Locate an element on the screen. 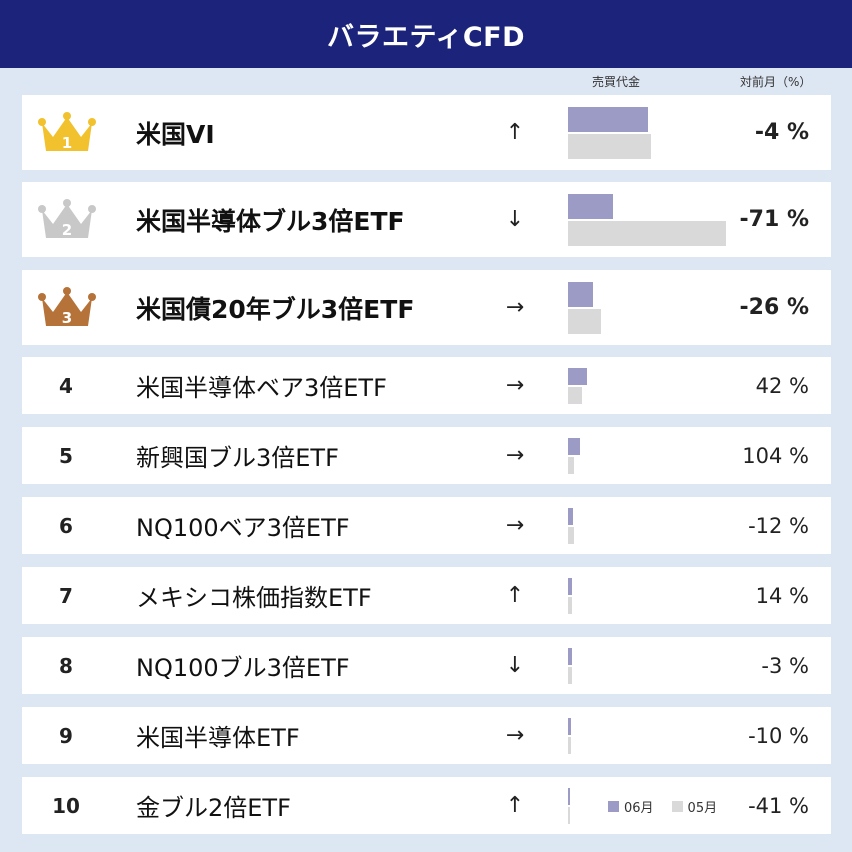  rank-number: 7 is located at coordinates (66, 595).